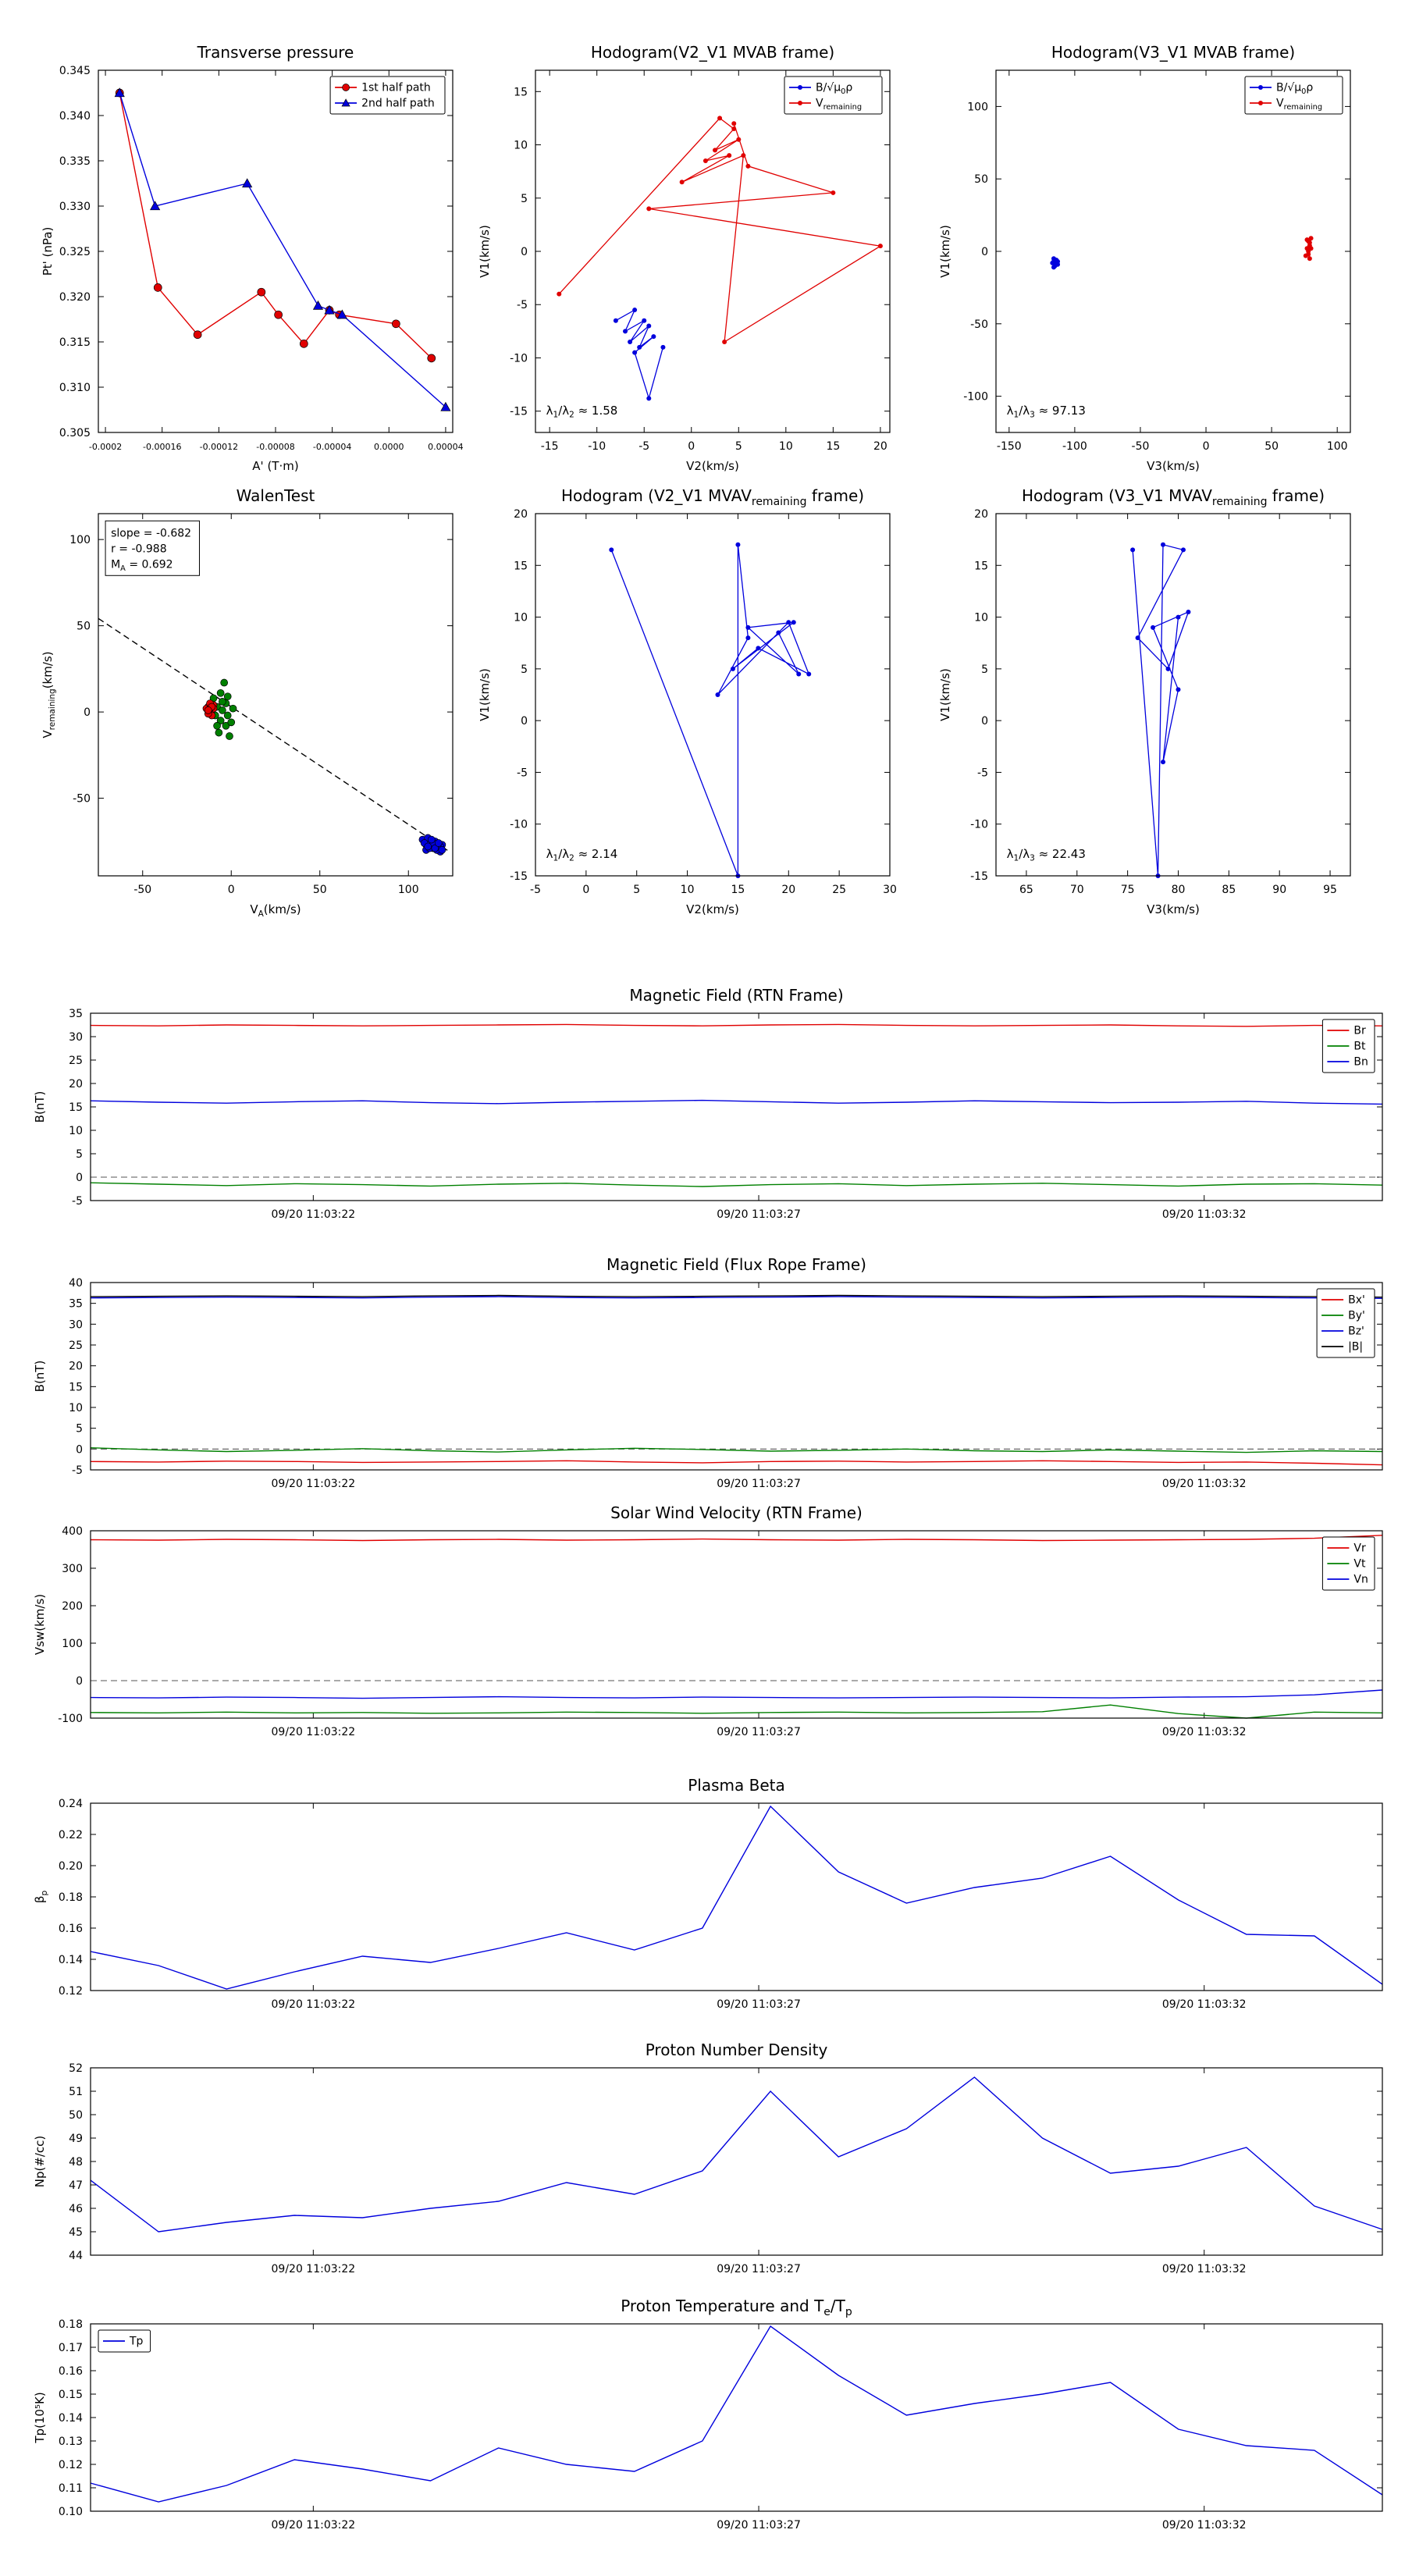 This screenshot has height=2576, width=1405. I want to click on svg-text: -50, so click(142, 890).